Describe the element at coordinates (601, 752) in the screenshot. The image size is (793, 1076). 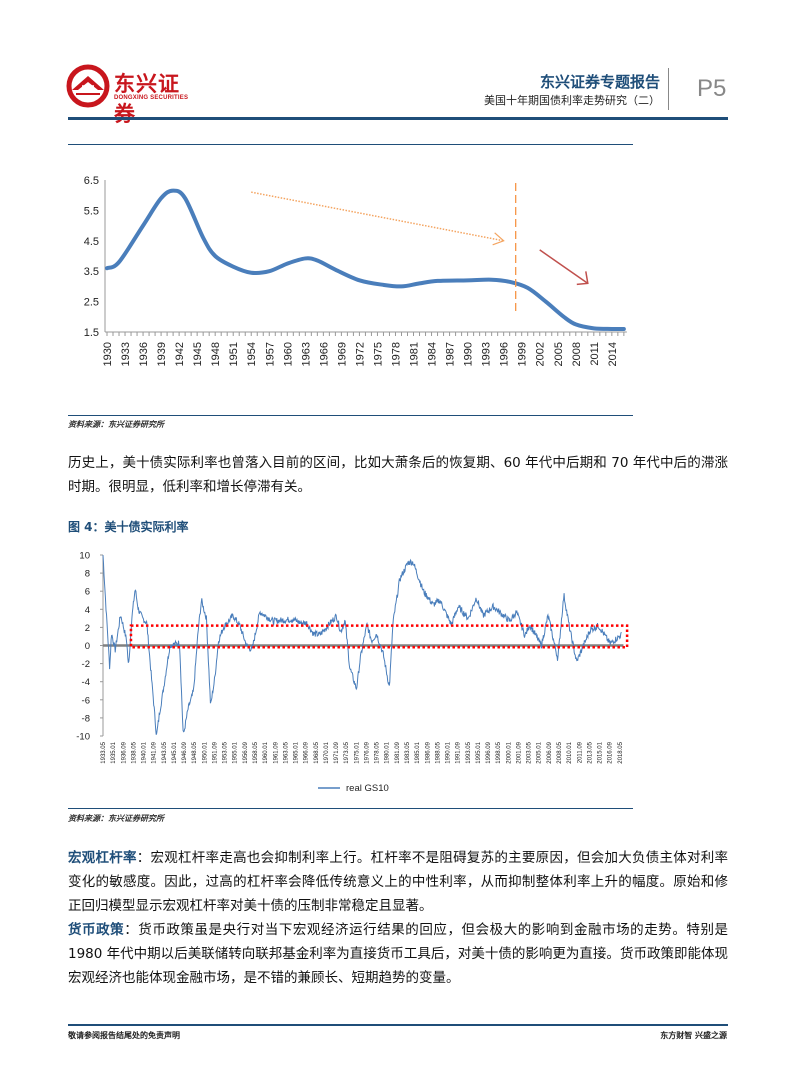
I see `x-tick-label: 2015.01` at that location.